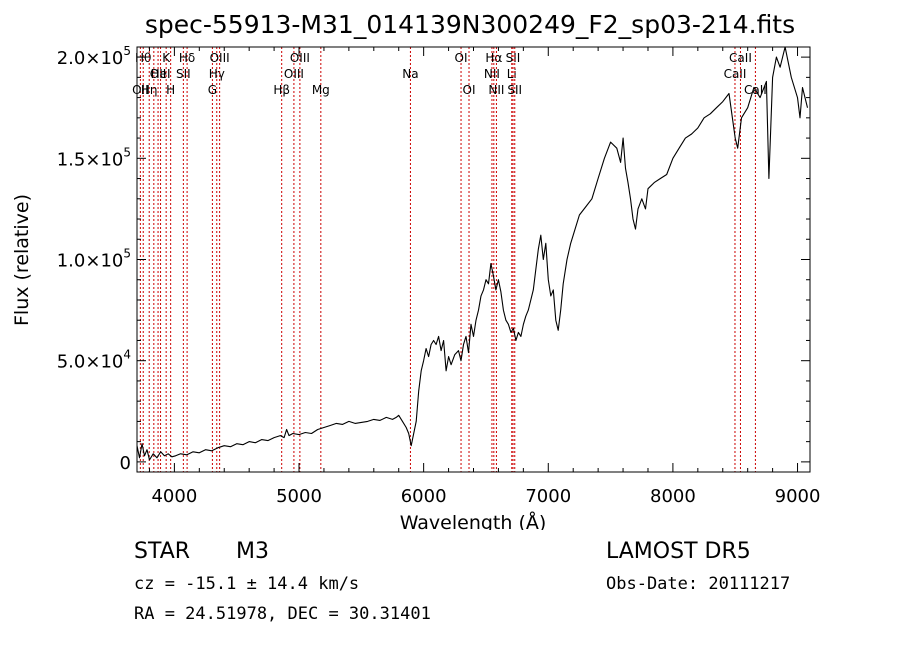 This screenshot has width=900, height=649. What do you see at coordinates (698, 584) in the screenshot?
I see `observation-date: Obs-Date: 20111217` at bounding box center [698, 584].